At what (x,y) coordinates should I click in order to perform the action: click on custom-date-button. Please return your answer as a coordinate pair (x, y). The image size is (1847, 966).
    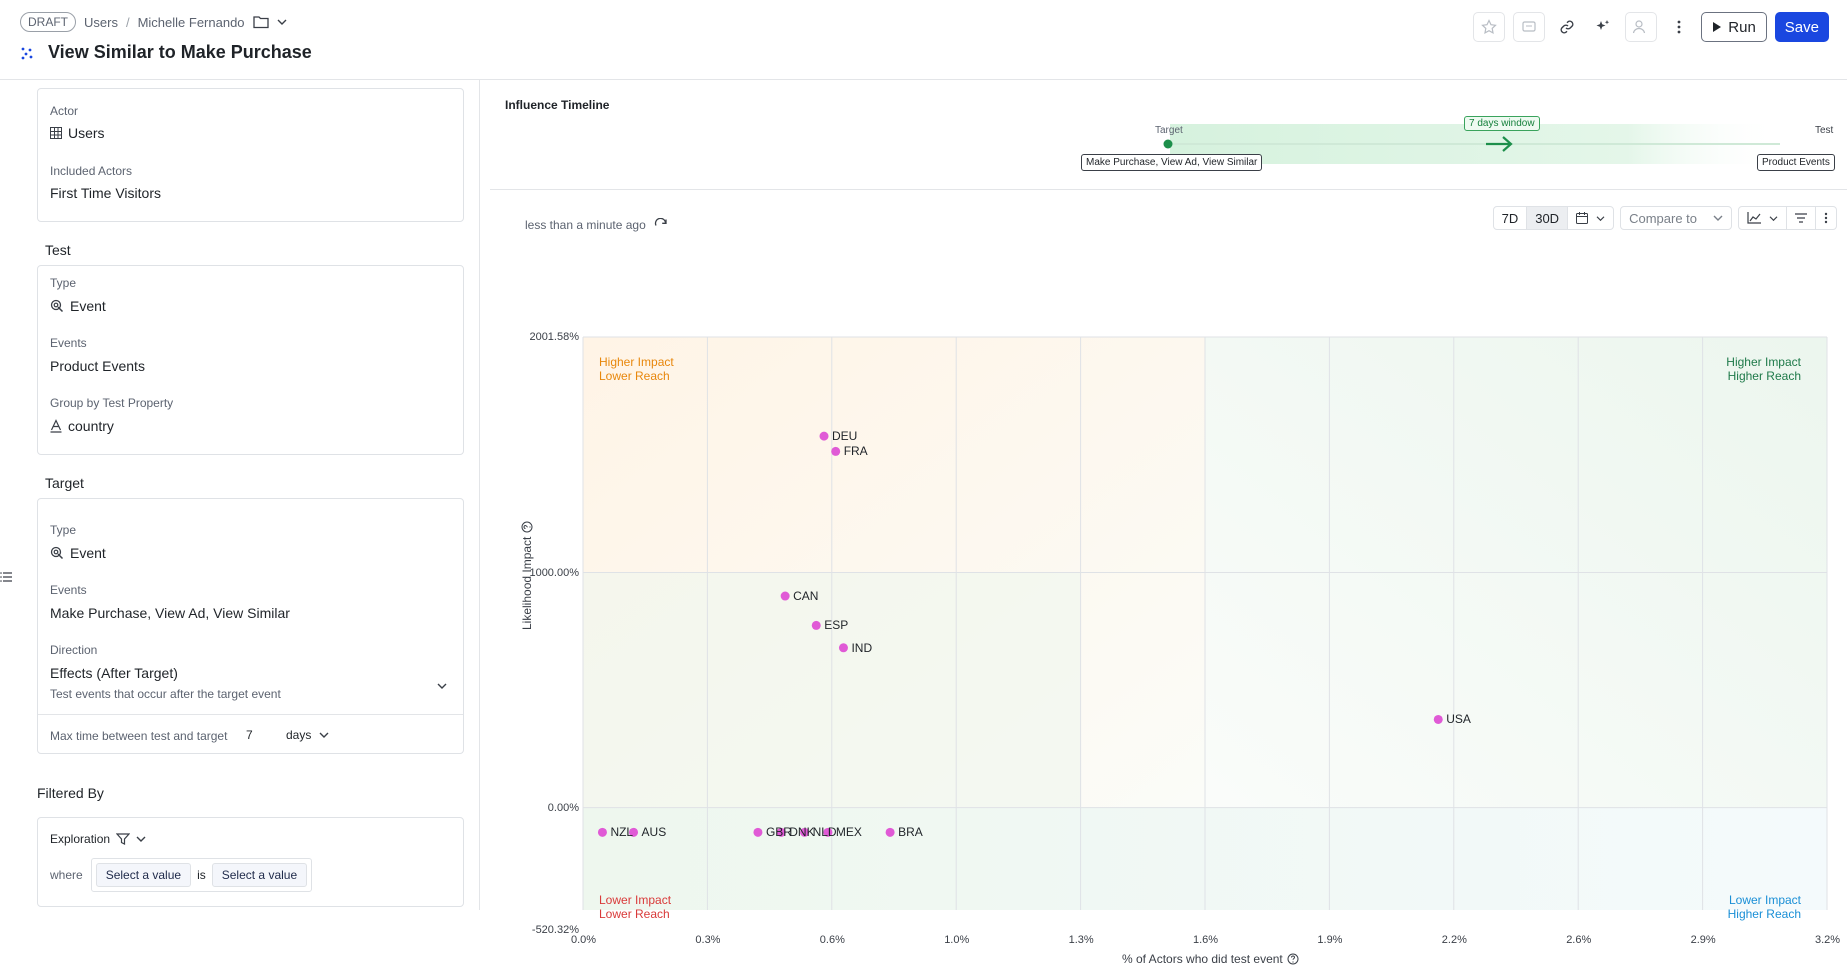
    Looking at the image, I should click on (1590, 218).